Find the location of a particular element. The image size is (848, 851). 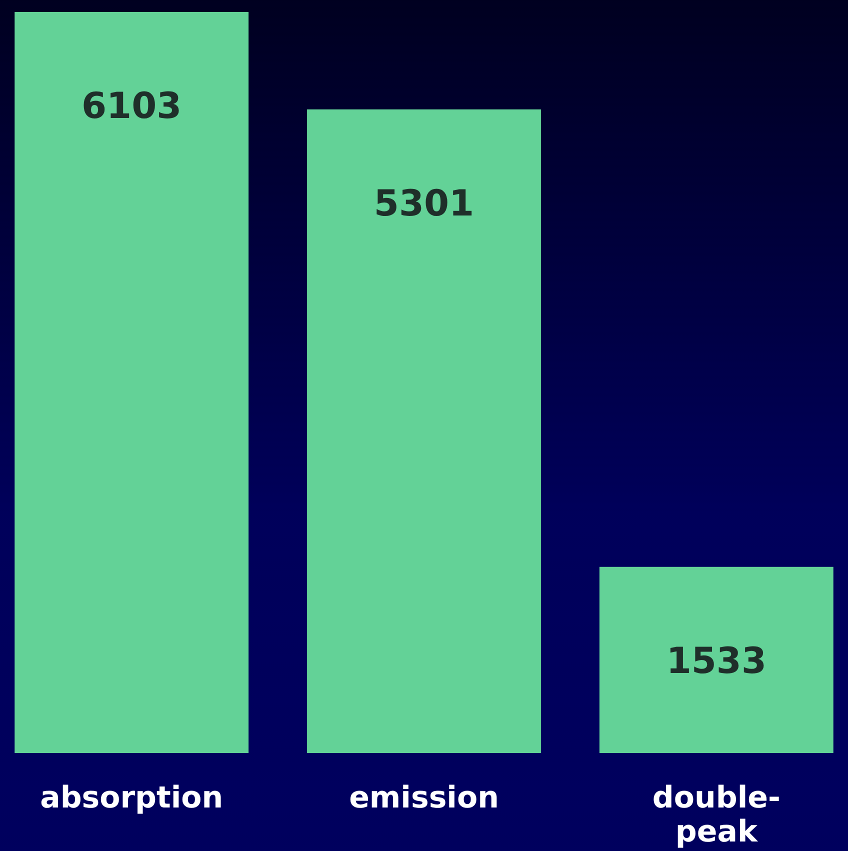

x-tick-label: absorption is located at coordinates (132, 798).